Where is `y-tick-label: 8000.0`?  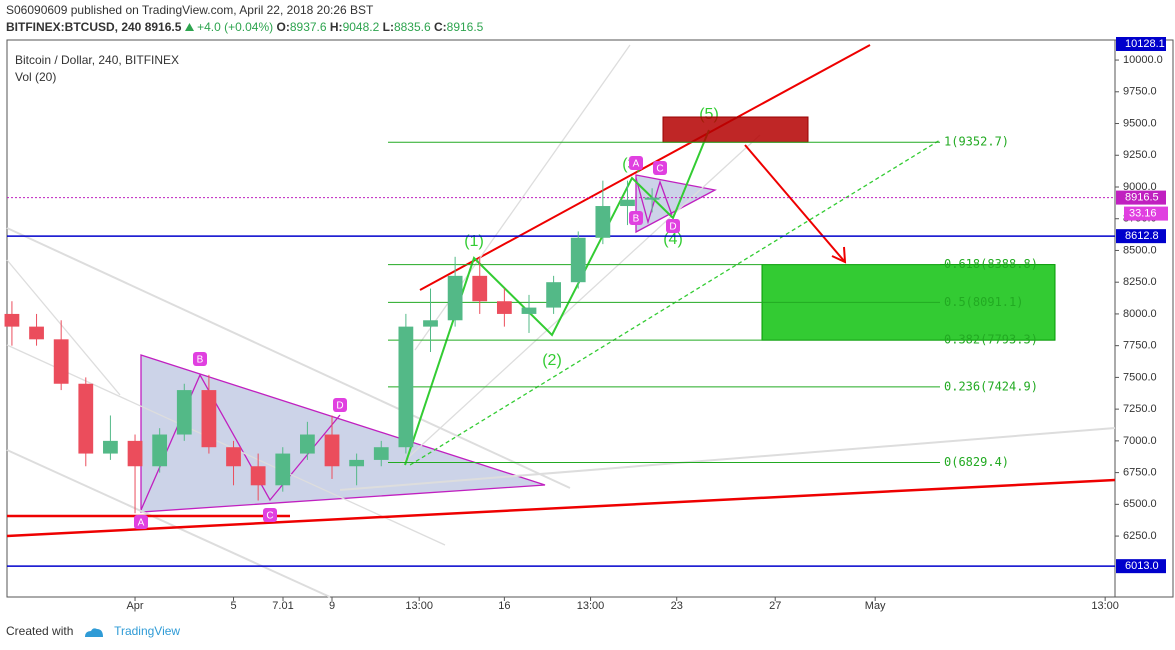
y-tick-label: 8000.0 is located at coordinates (1140, 314).